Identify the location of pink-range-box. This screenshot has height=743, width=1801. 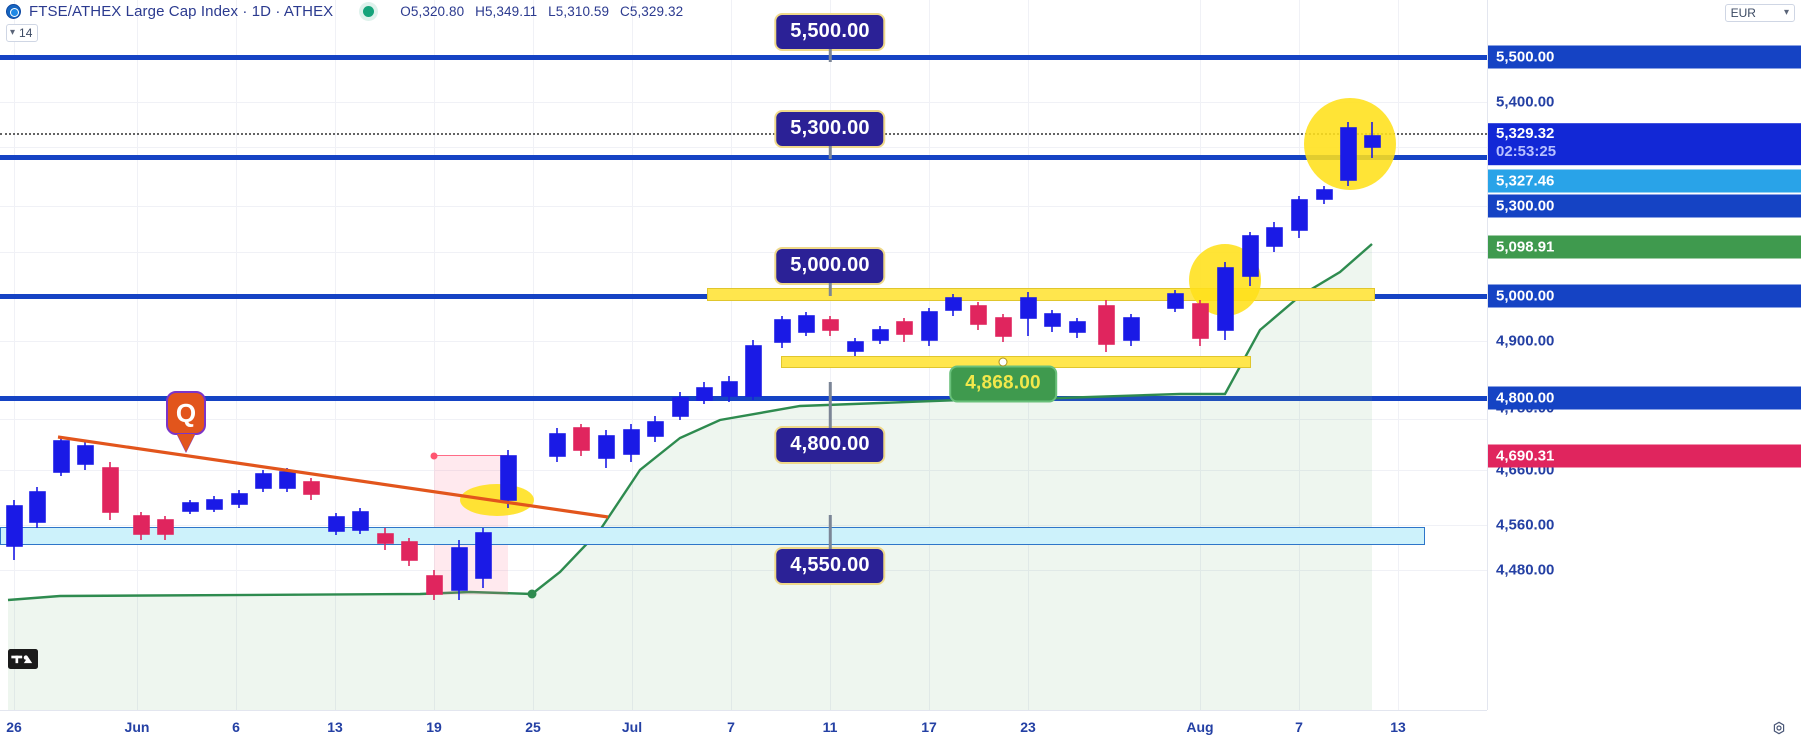
(471, 525).